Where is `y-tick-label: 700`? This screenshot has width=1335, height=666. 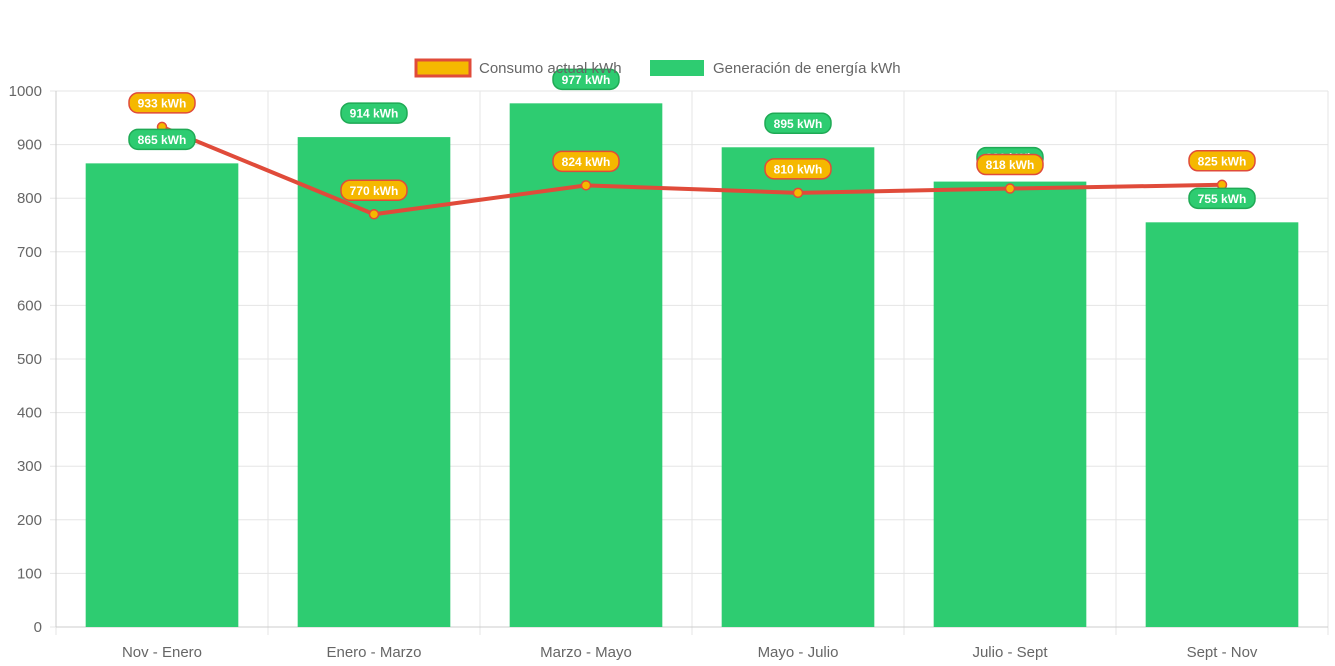 y-tick-label: 700 is located at coordinates (29, 252).